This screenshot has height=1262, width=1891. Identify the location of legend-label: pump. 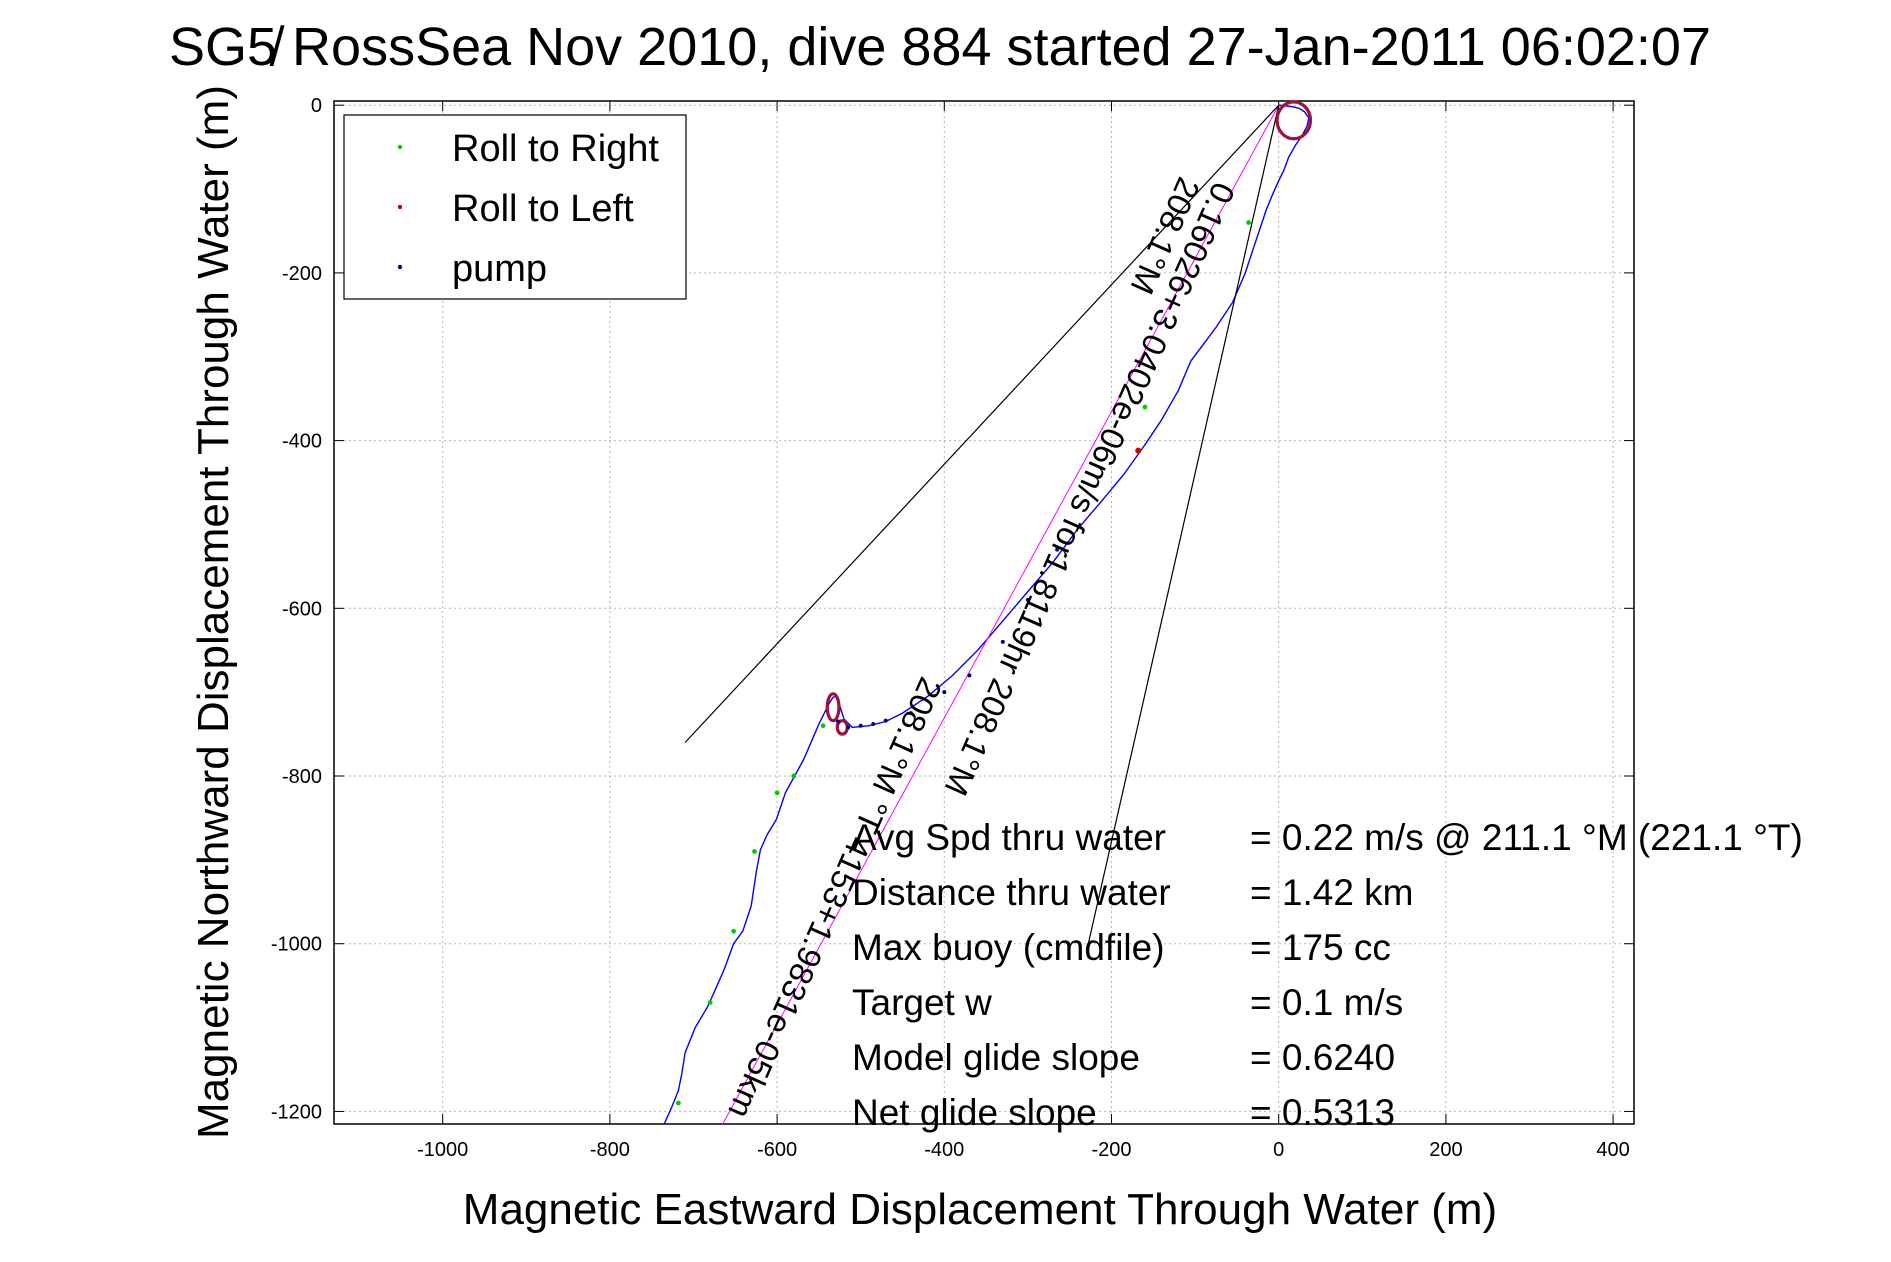
(499, 269).